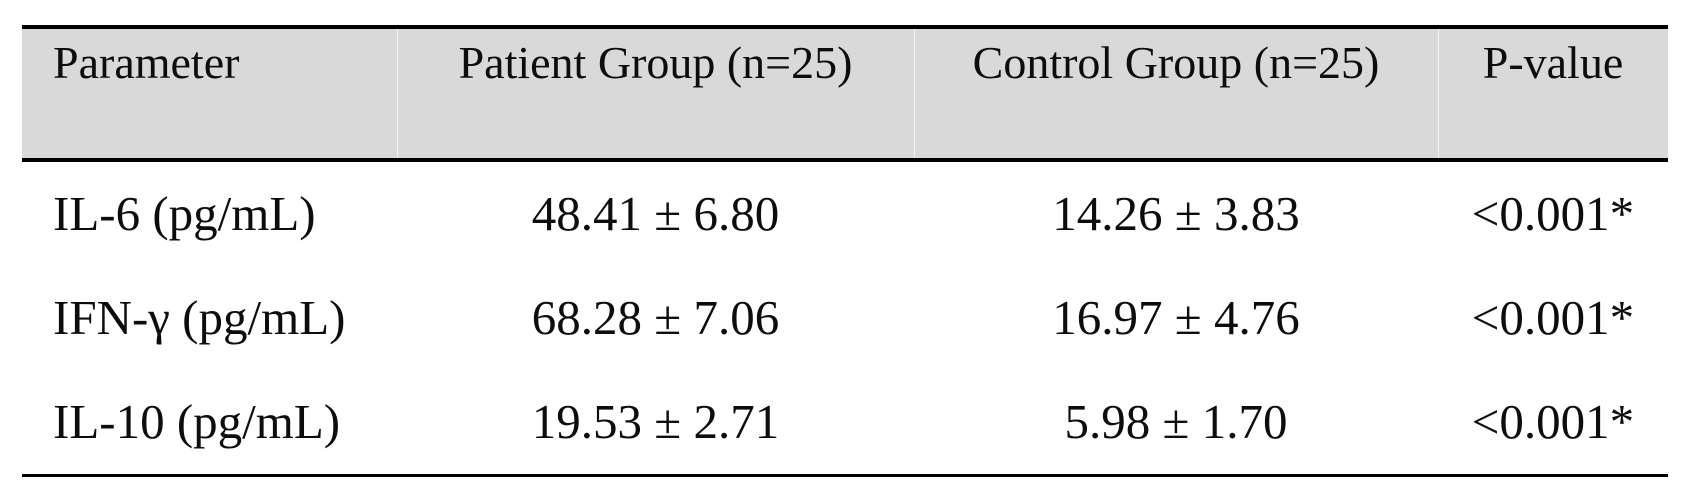 This screenshot has width=1690, height=502. What do you see at coordinates (209, 318) in the screenshot?
I see `cell-parameter: IFN-γ (pg/mL)` at bounding box center [209, 318].